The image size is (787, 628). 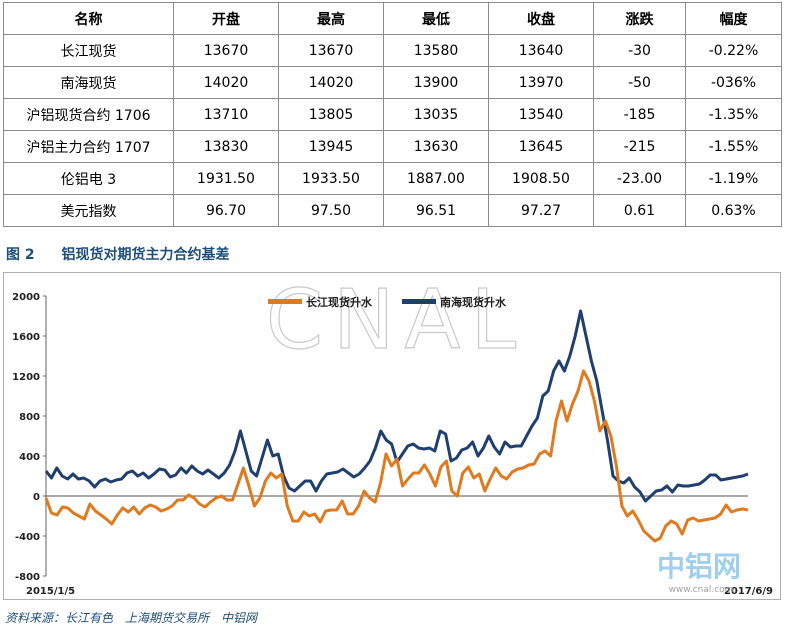 What do you see at coordinates (733, 210) in the screenshot?
I see `cell-percent: 0.63%` at bounding box center [733, 210].